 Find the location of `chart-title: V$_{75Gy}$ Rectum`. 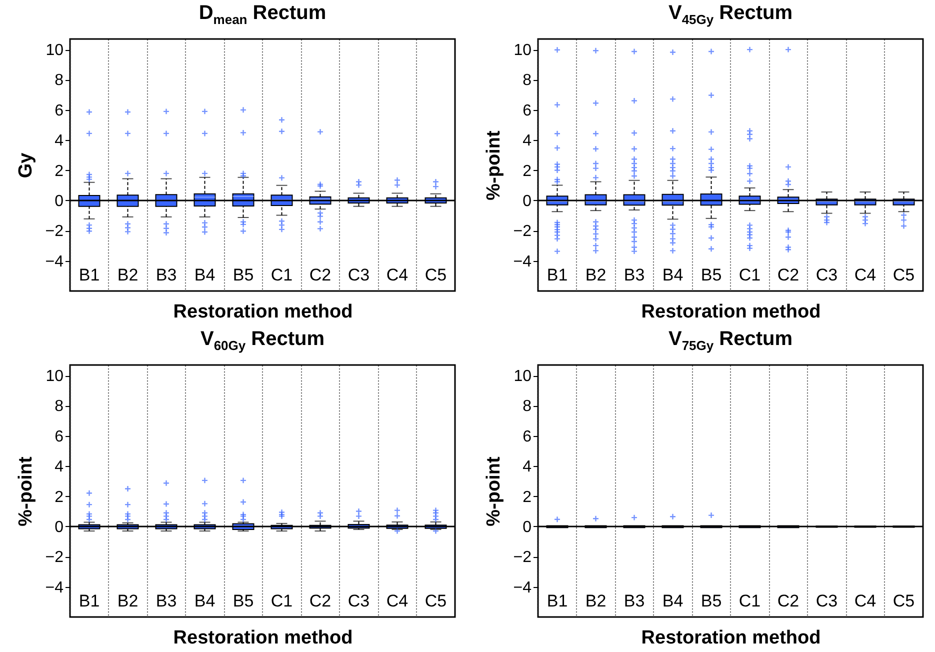

chart-title: V$_{75Gy}$ Rectum is located at coordinates (730, 340).